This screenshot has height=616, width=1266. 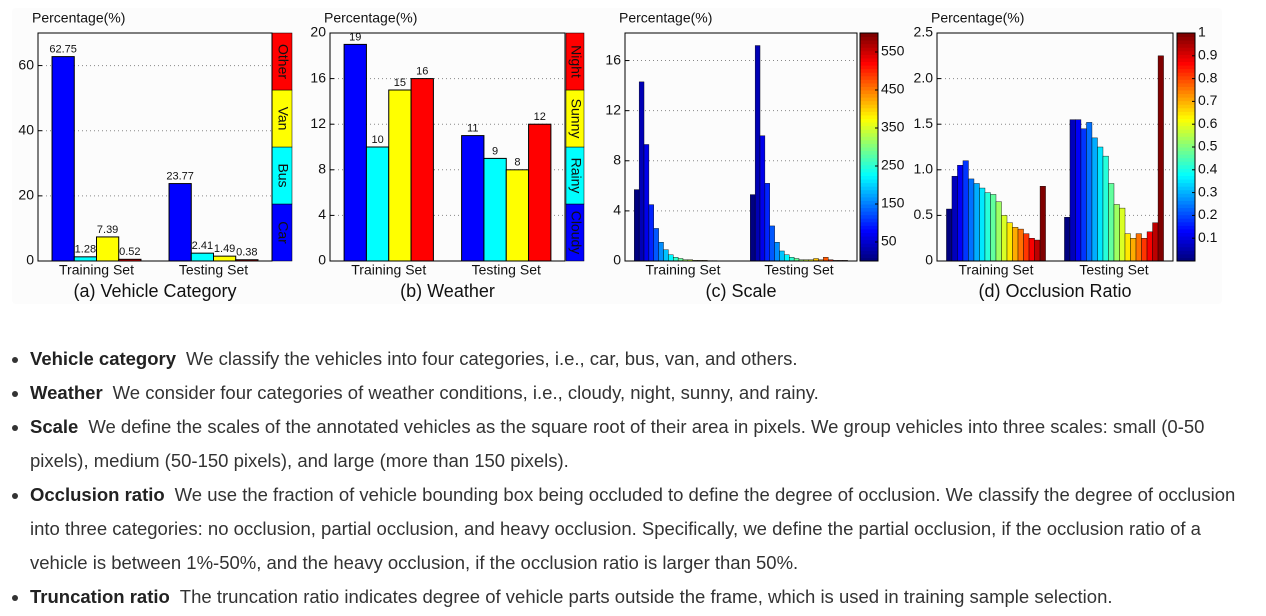 What do you see at coordinates (576, 61) in the screenshot?
I see `legend-label: Night` at bounding box center [576, 61].